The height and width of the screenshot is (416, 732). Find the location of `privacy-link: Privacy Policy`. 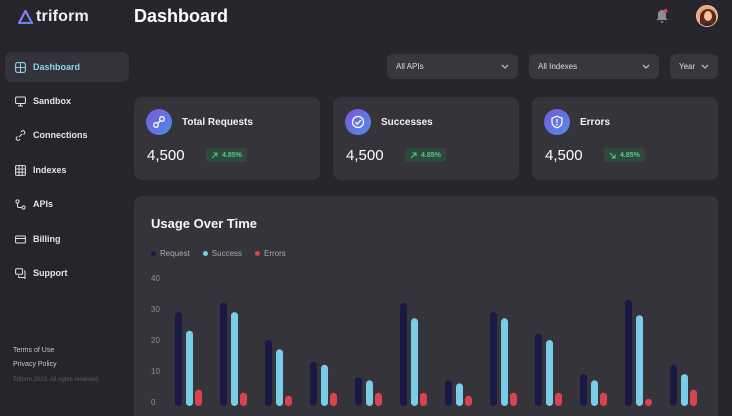

privacy-link: Privacy Policy is located at coordinates (35, 364).